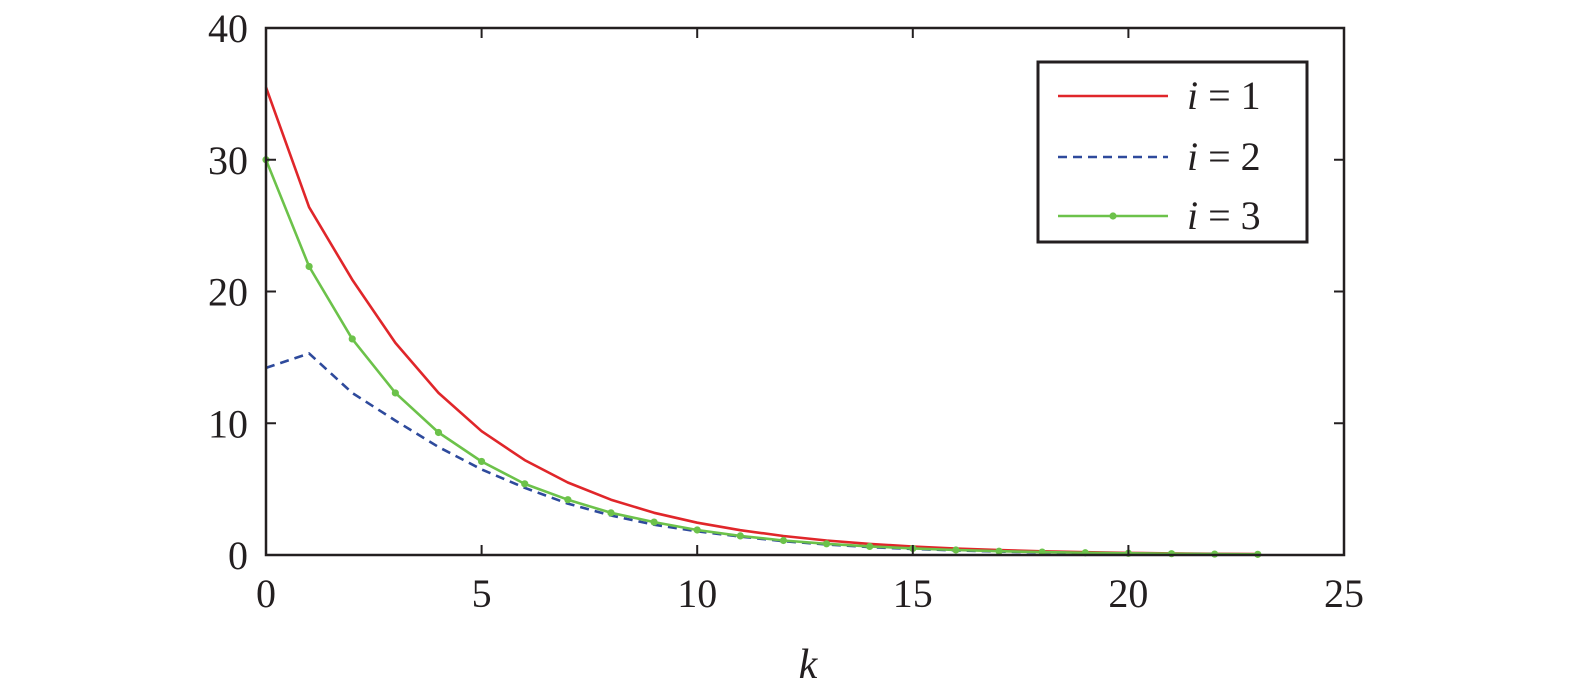  I want to click on y-tick-label: 10, so click(228, 423).